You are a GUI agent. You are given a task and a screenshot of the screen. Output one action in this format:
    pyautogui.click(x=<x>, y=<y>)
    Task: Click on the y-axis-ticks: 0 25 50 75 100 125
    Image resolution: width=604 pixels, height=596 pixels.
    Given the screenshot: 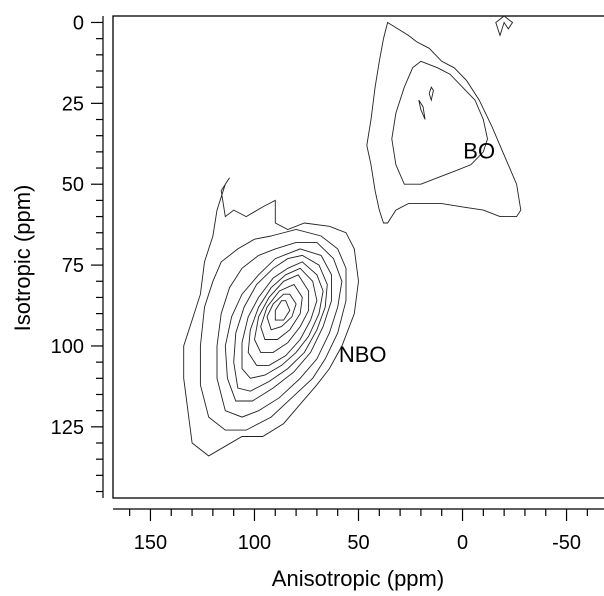 What is the action you would take?
    pyautogui.click(x=77, y=252)
    